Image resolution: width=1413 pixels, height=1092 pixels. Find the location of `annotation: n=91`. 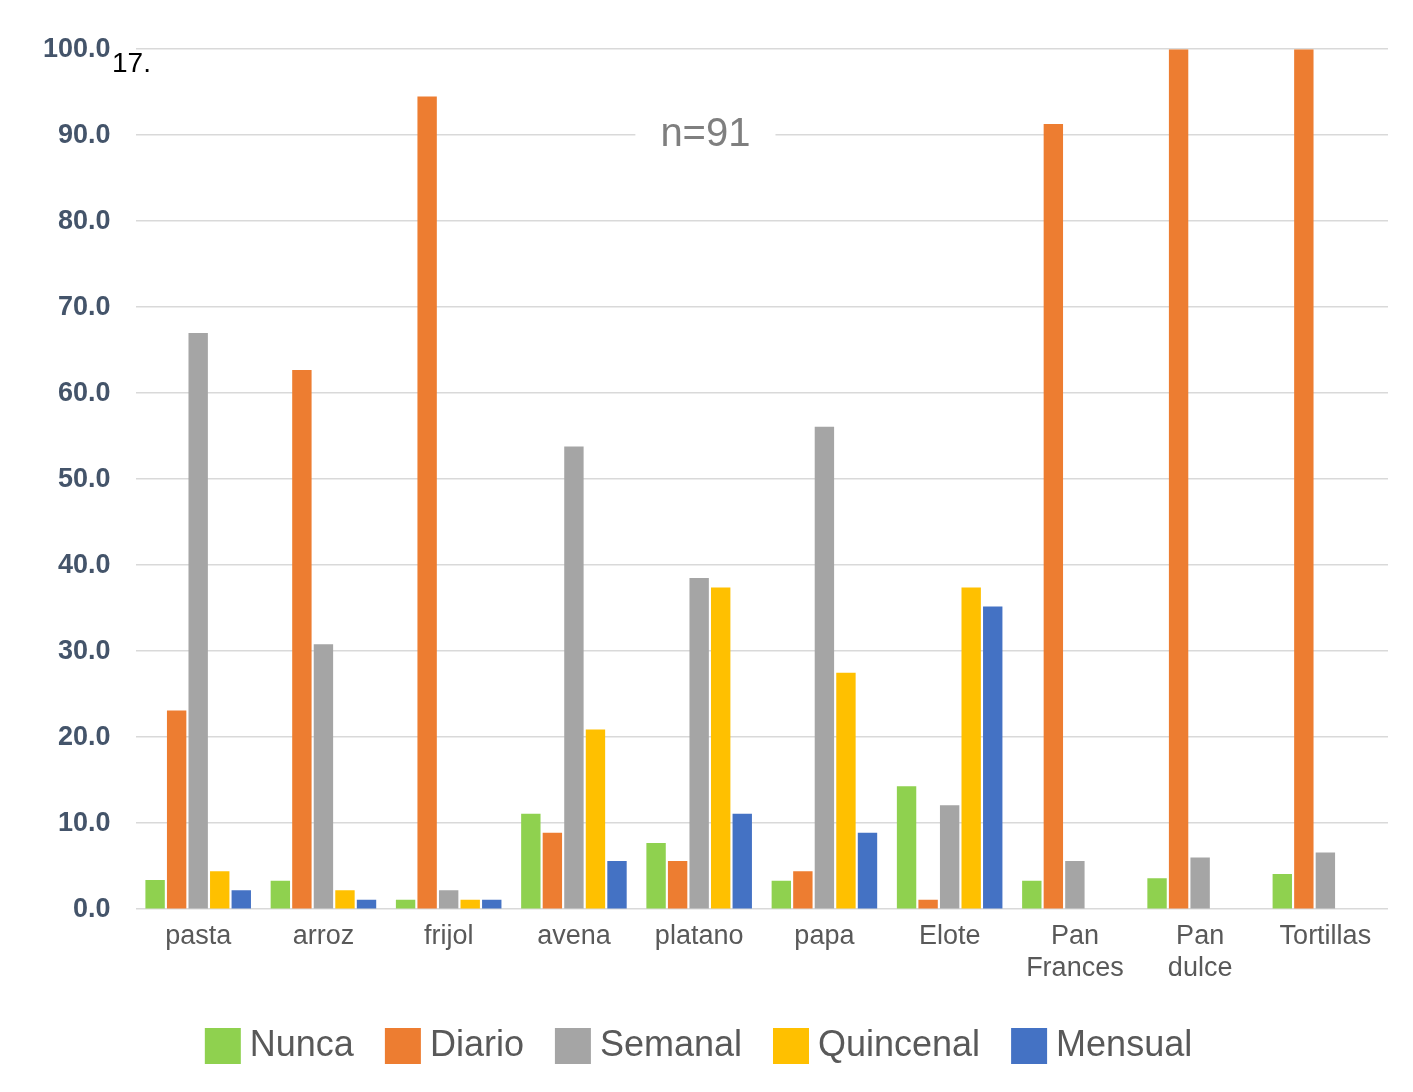

annotation: n=91 is located at coordinates (705, 132).